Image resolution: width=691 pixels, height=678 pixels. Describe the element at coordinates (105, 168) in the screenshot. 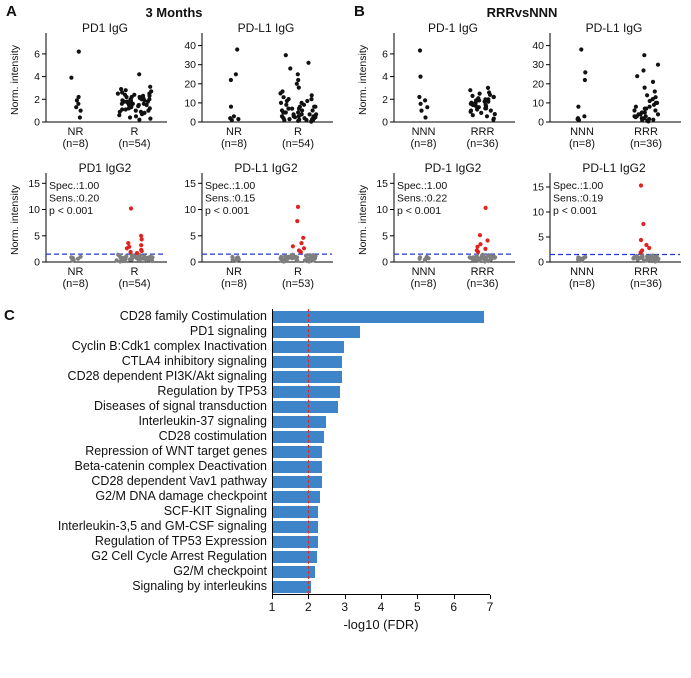

I see `plot-title: PD1 IgG2` at that location.